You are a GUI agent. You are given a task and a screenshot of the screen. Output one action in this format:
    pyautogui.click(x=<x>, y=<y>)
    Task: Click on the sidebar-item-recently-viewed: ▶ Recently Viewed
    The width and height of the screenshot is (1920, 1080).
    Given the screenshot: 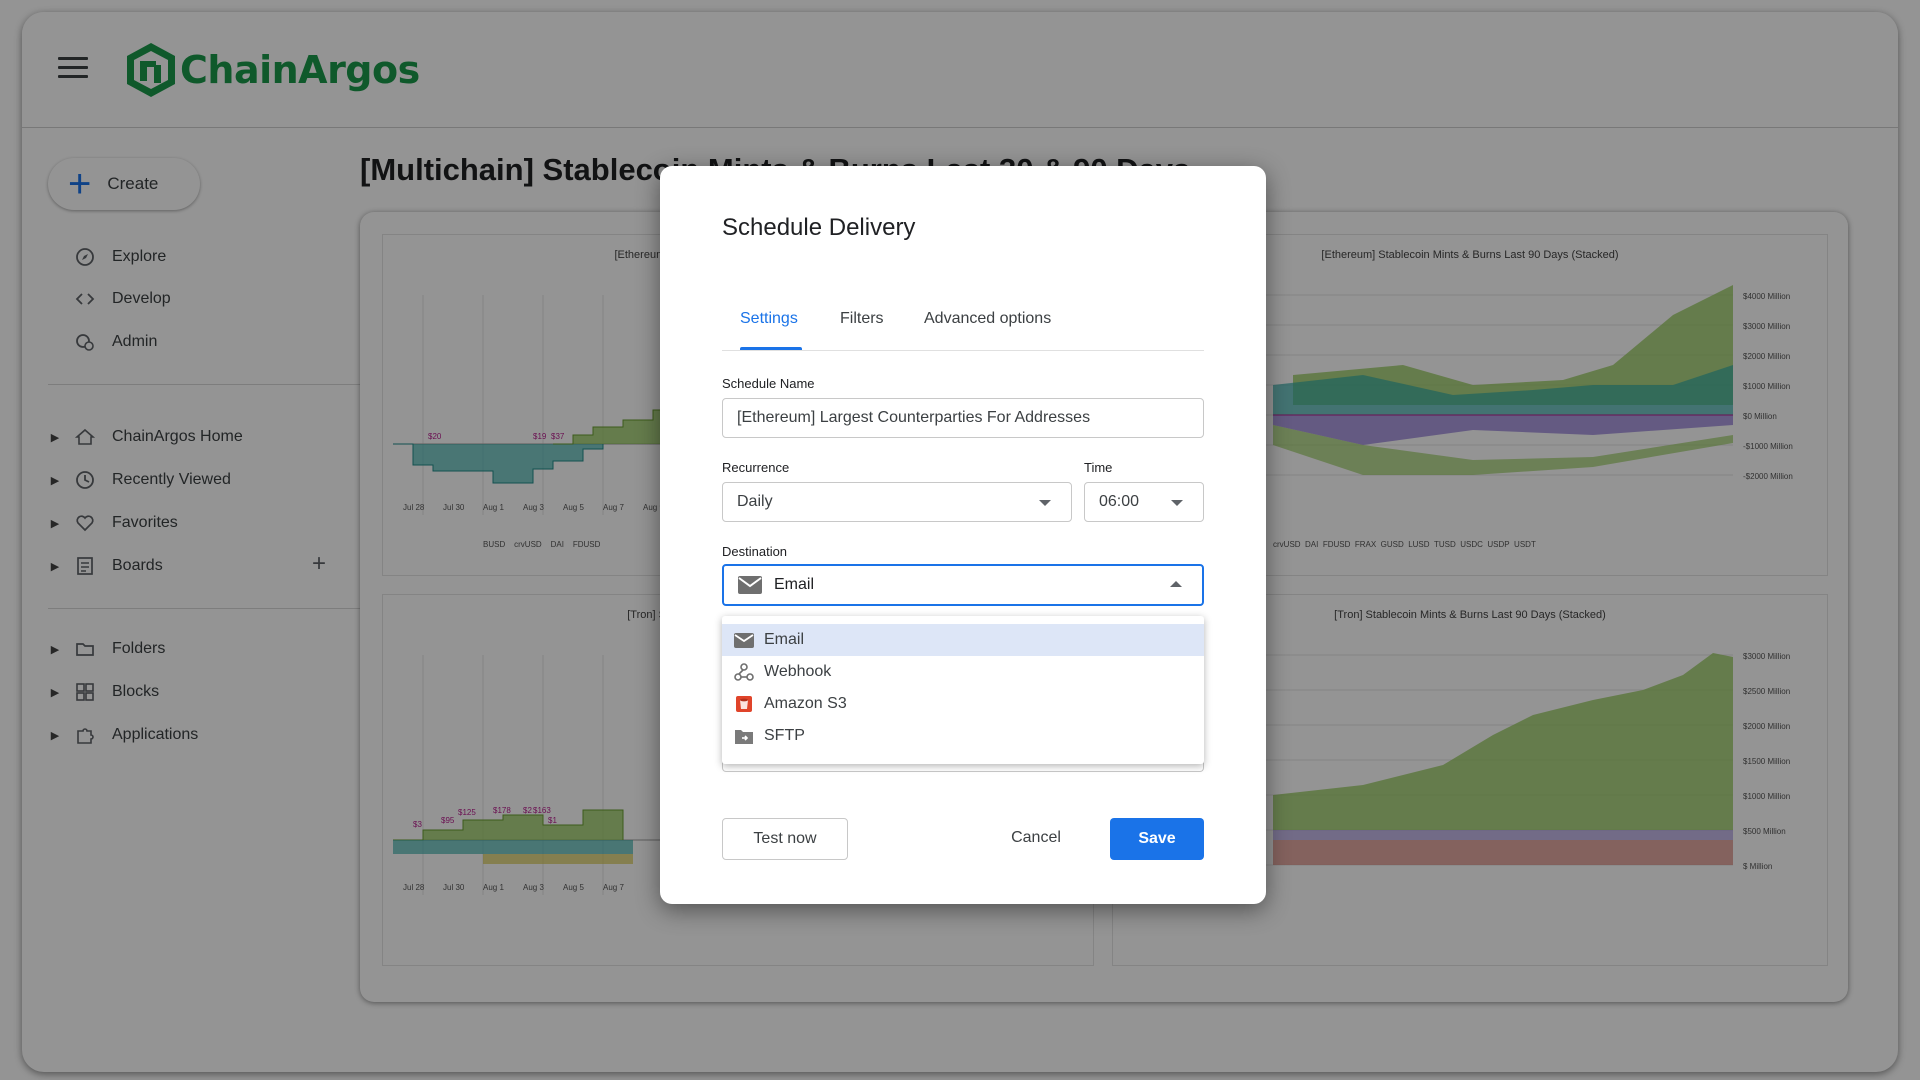 What is the action you would take?
    pyautogui.click(x=198, y=480)
    